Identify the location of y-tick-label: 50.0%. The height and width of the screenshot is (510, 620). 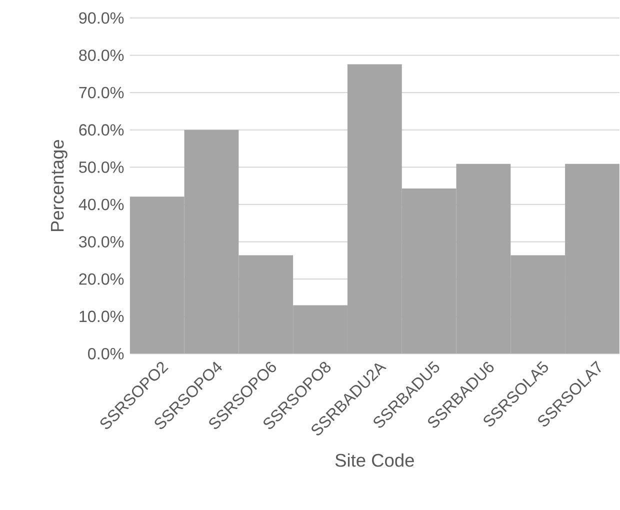
(101, 168).